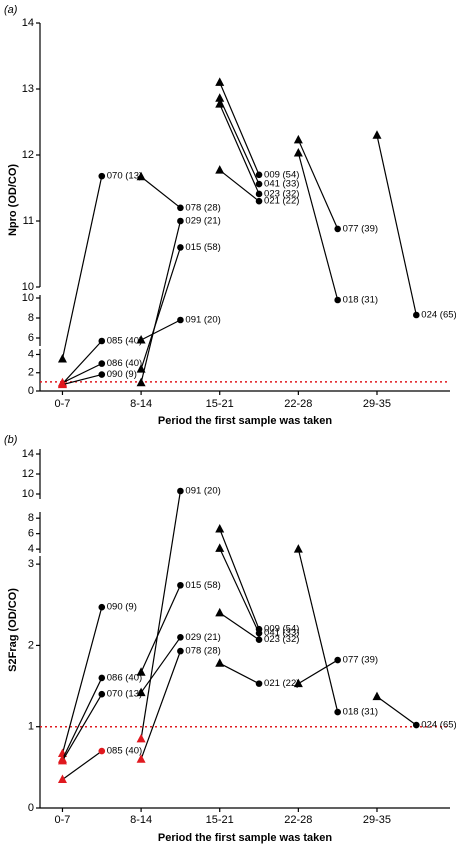  Describe the element at coordinates (281, 633) in the screenshot. I see `point-label: 041 (33)` at that location.